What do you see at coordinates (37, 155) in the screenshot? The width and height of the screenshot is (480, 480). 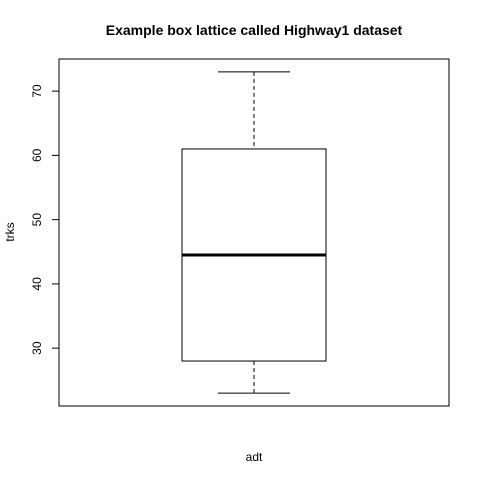 I see `y-tick-label-60: 60` at bounding box center [37, 155].